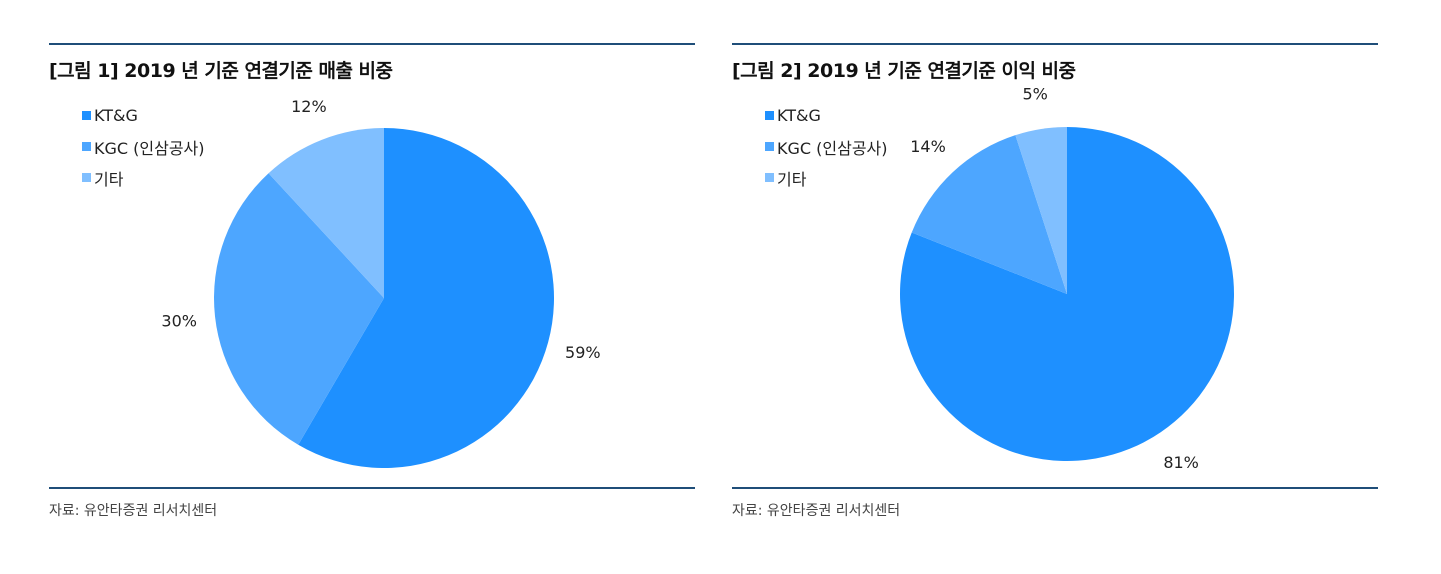 Image resolution: width=1441 pixels, height=574 pixels. I want to click on data-label-2: 5%, so click(1035, 94).